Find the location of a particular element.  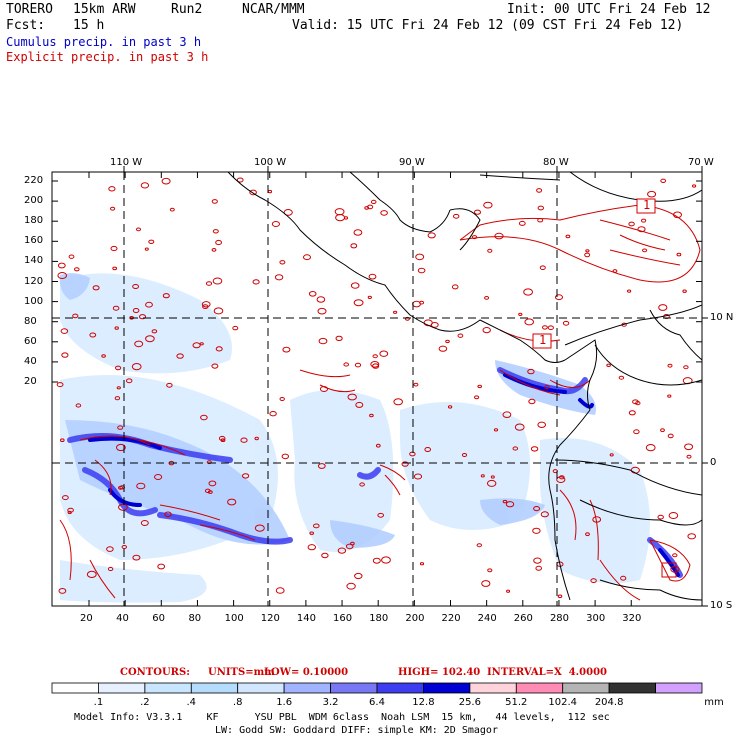

x-tick-label: 180 is located at coordinates (379, 618).